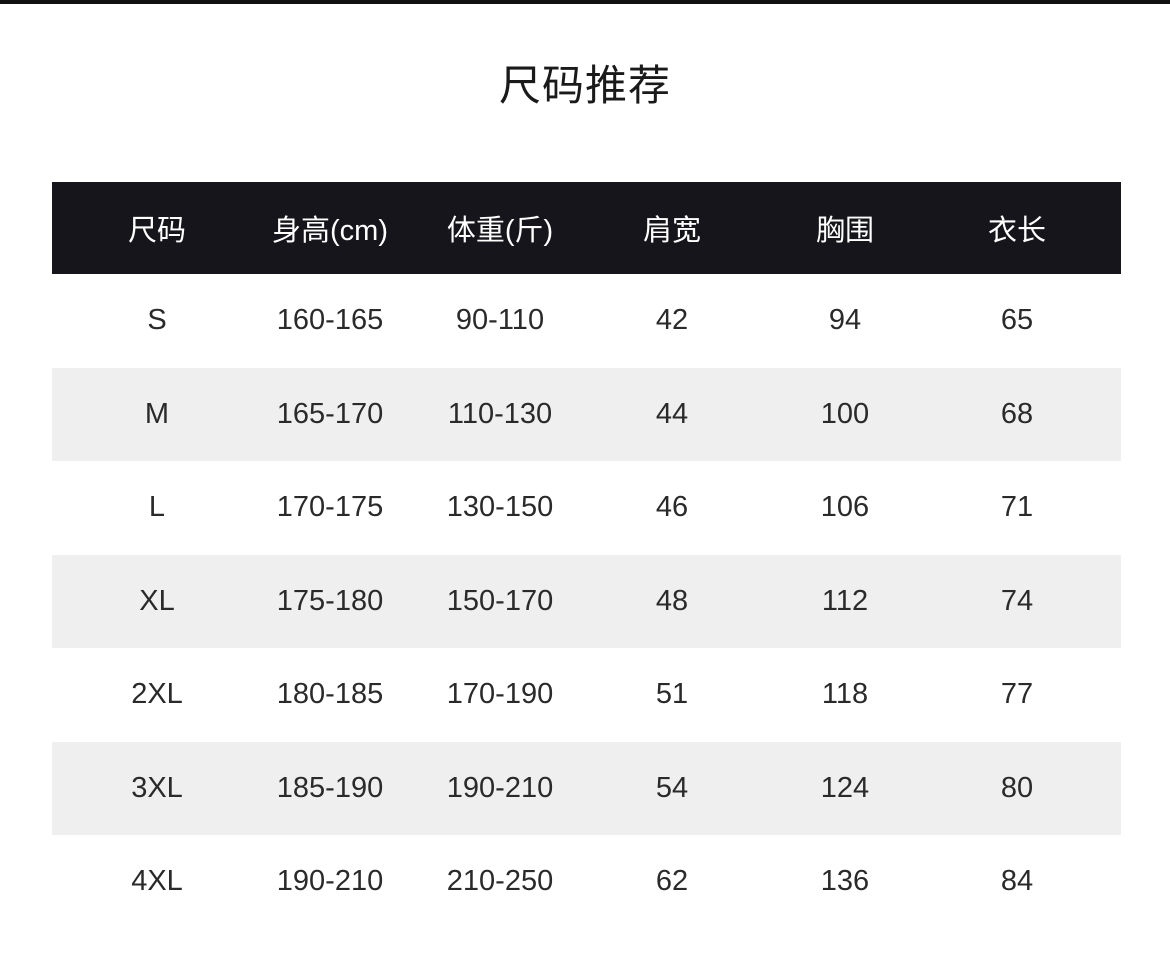  What do you see at coordinates (500, 320) in the screenshot?
I see `table-cell: 90-110` at bounding box center [500, 320].